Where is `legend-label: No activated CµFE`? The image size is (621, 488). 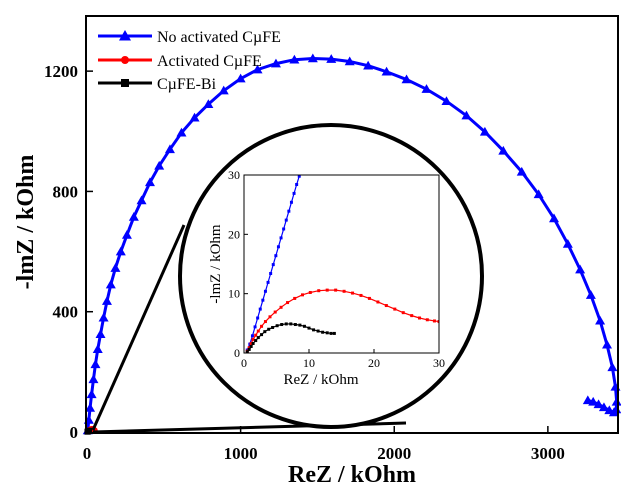
legend-label: No activated CµFE is located at coordinates (219, 37).